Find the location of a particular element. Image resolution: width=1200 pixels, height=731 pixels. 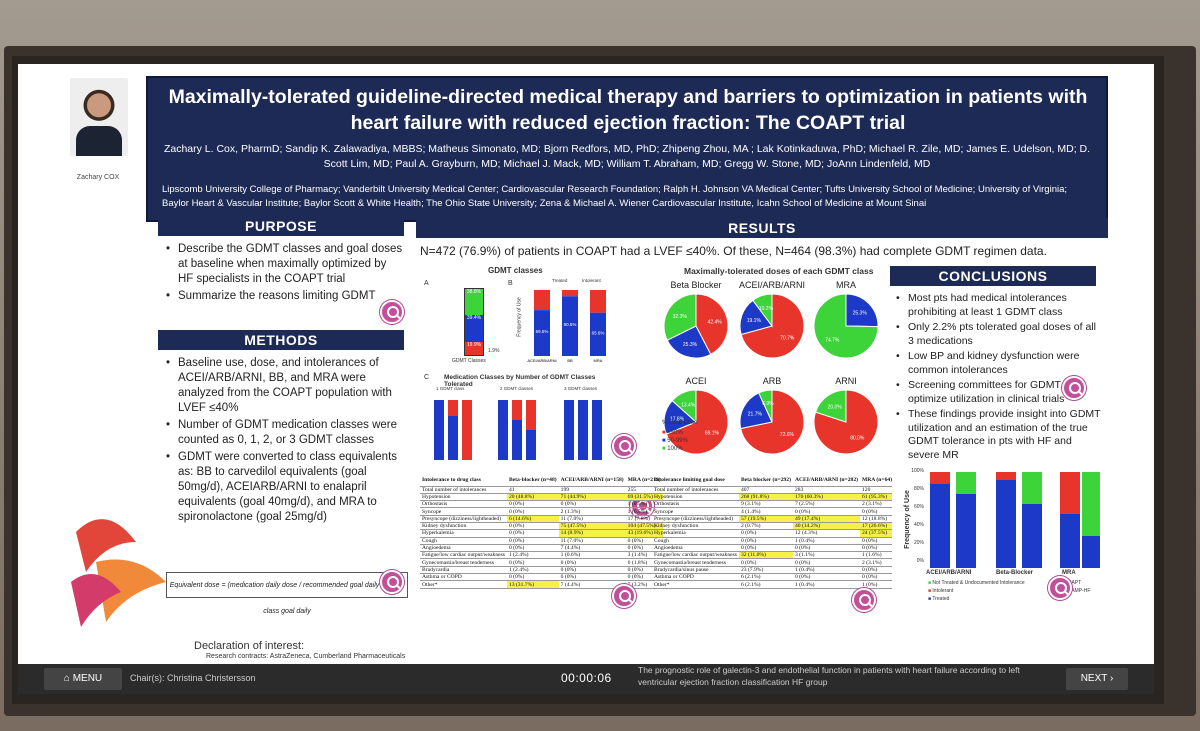

table-cell: 12 (4.3%) is located at coordinates (826, 533).